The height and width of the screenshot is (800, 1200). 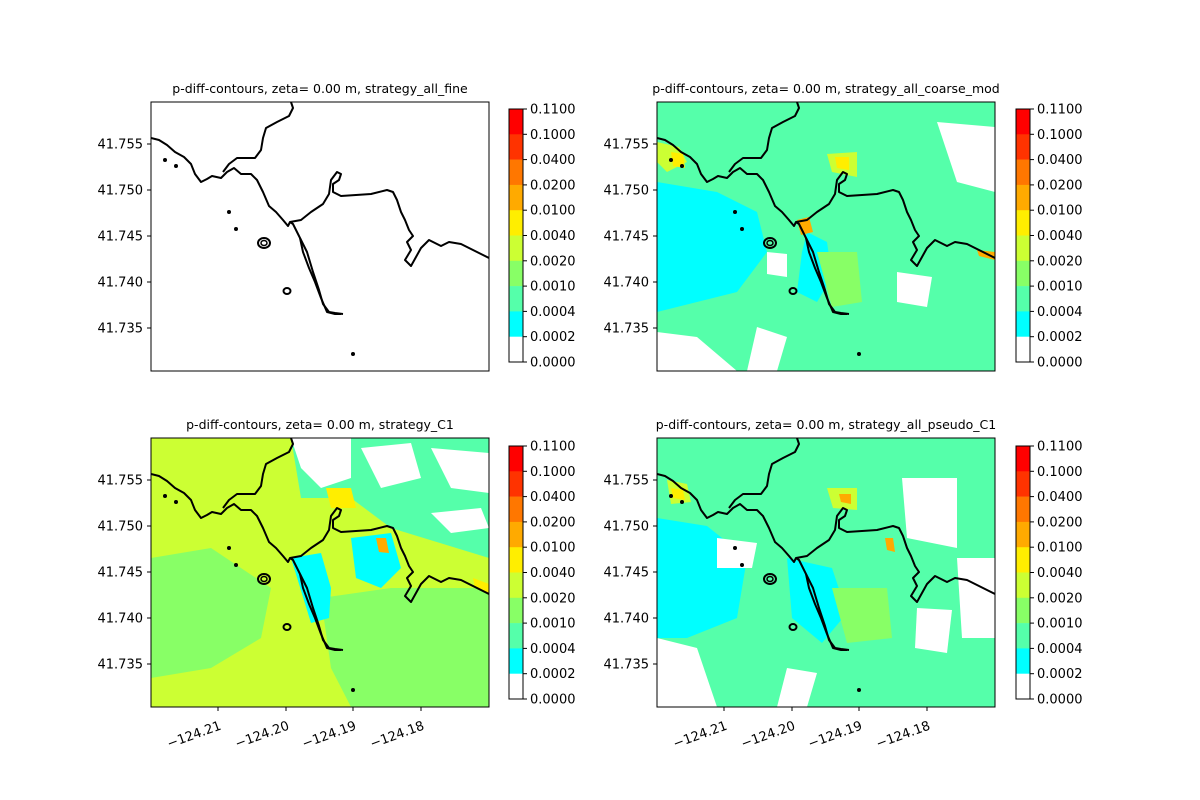 I want to click on colorbar-label: 0.0002, so click(x=1060, y=674).